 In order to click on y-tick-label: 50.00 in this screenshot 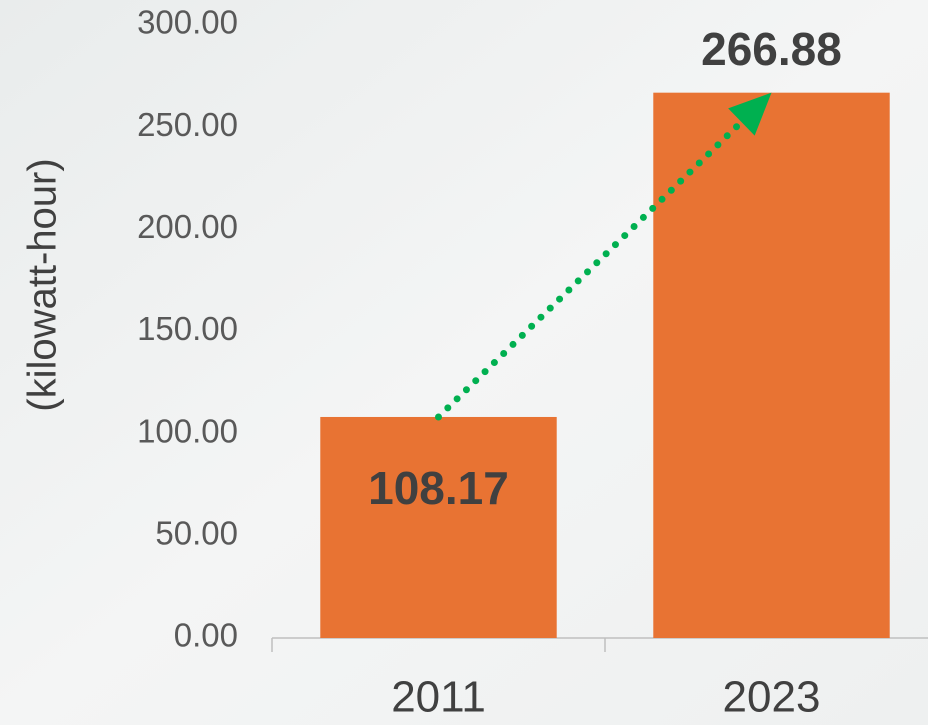, I will do `click(196, 533)`.